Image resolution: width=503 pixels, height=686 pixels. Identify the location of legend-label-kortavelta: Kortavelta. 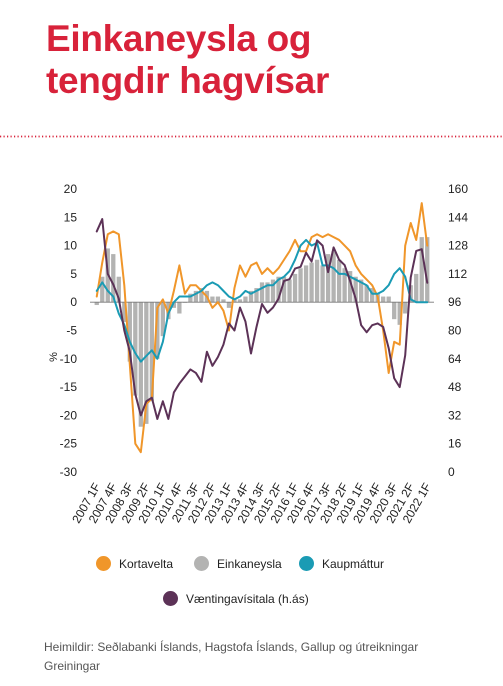
(146, 563).